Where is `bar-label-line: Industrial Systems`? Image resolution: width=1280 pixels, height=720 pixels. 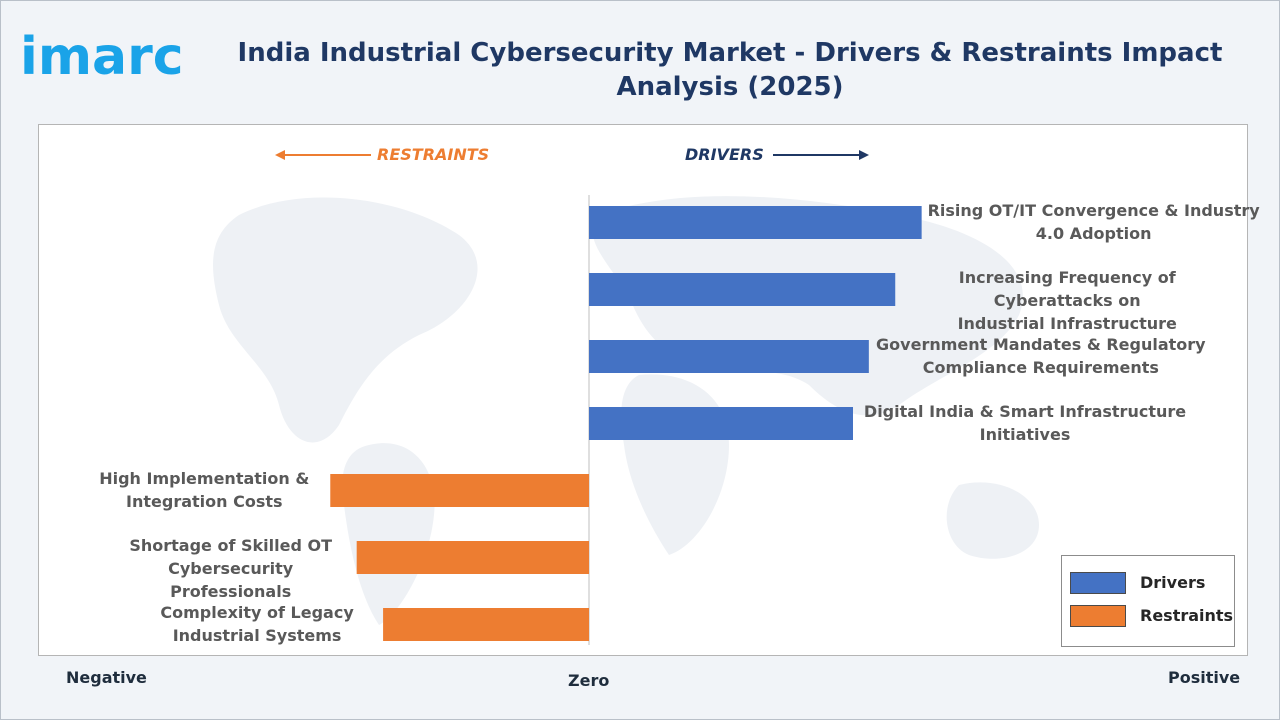 bar-label-line: Industrial Systems is located at coordinates (257, 635).